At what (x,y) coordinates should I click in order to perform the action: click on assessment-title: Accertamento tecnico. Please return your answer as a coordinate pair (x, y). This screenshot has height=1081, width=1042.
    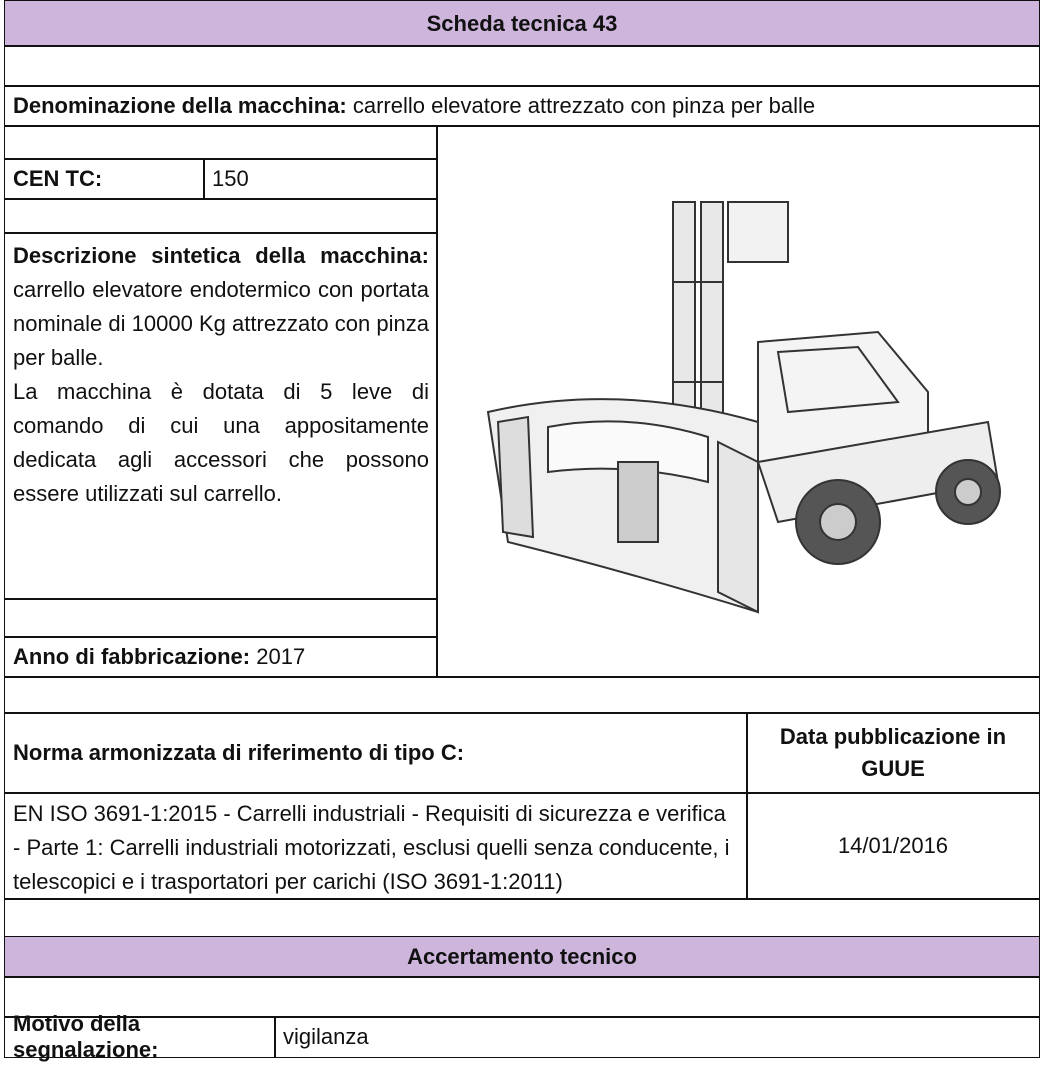
    Looking at the image, I should click on (522, 956).